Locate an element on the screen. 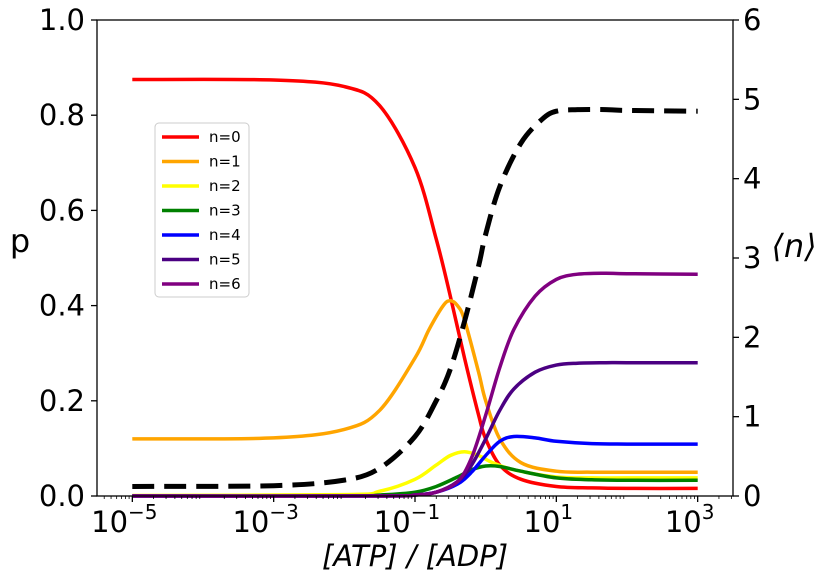 The image size is (830, 581). y-right-tick-label: 0 is located at coordinates (752, 496).